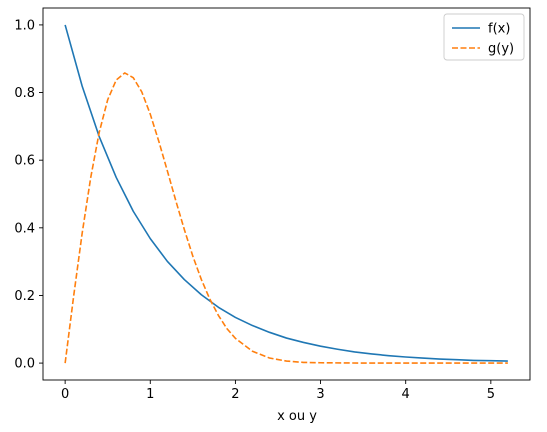 This screenshot has width=547, height=432. Describe the element at coordinates (24, 161) in the screenshot. I see `y-tick-label: 0.6` at that location.